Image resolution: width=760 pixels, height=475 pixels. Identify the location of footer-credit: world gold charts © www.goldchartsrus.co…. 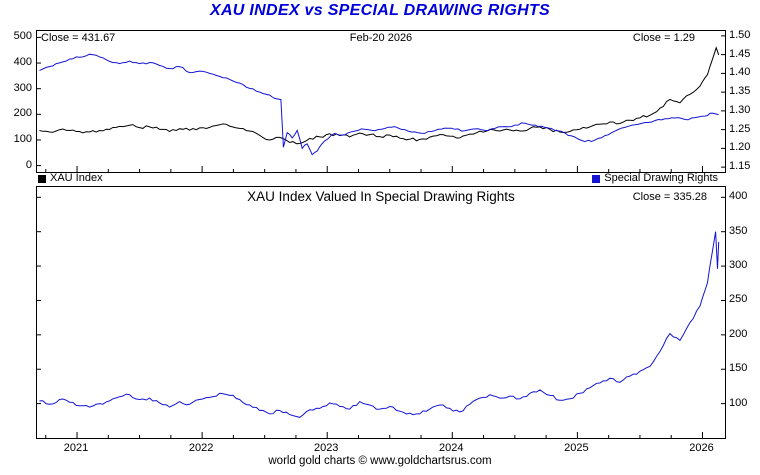
(380, 461).